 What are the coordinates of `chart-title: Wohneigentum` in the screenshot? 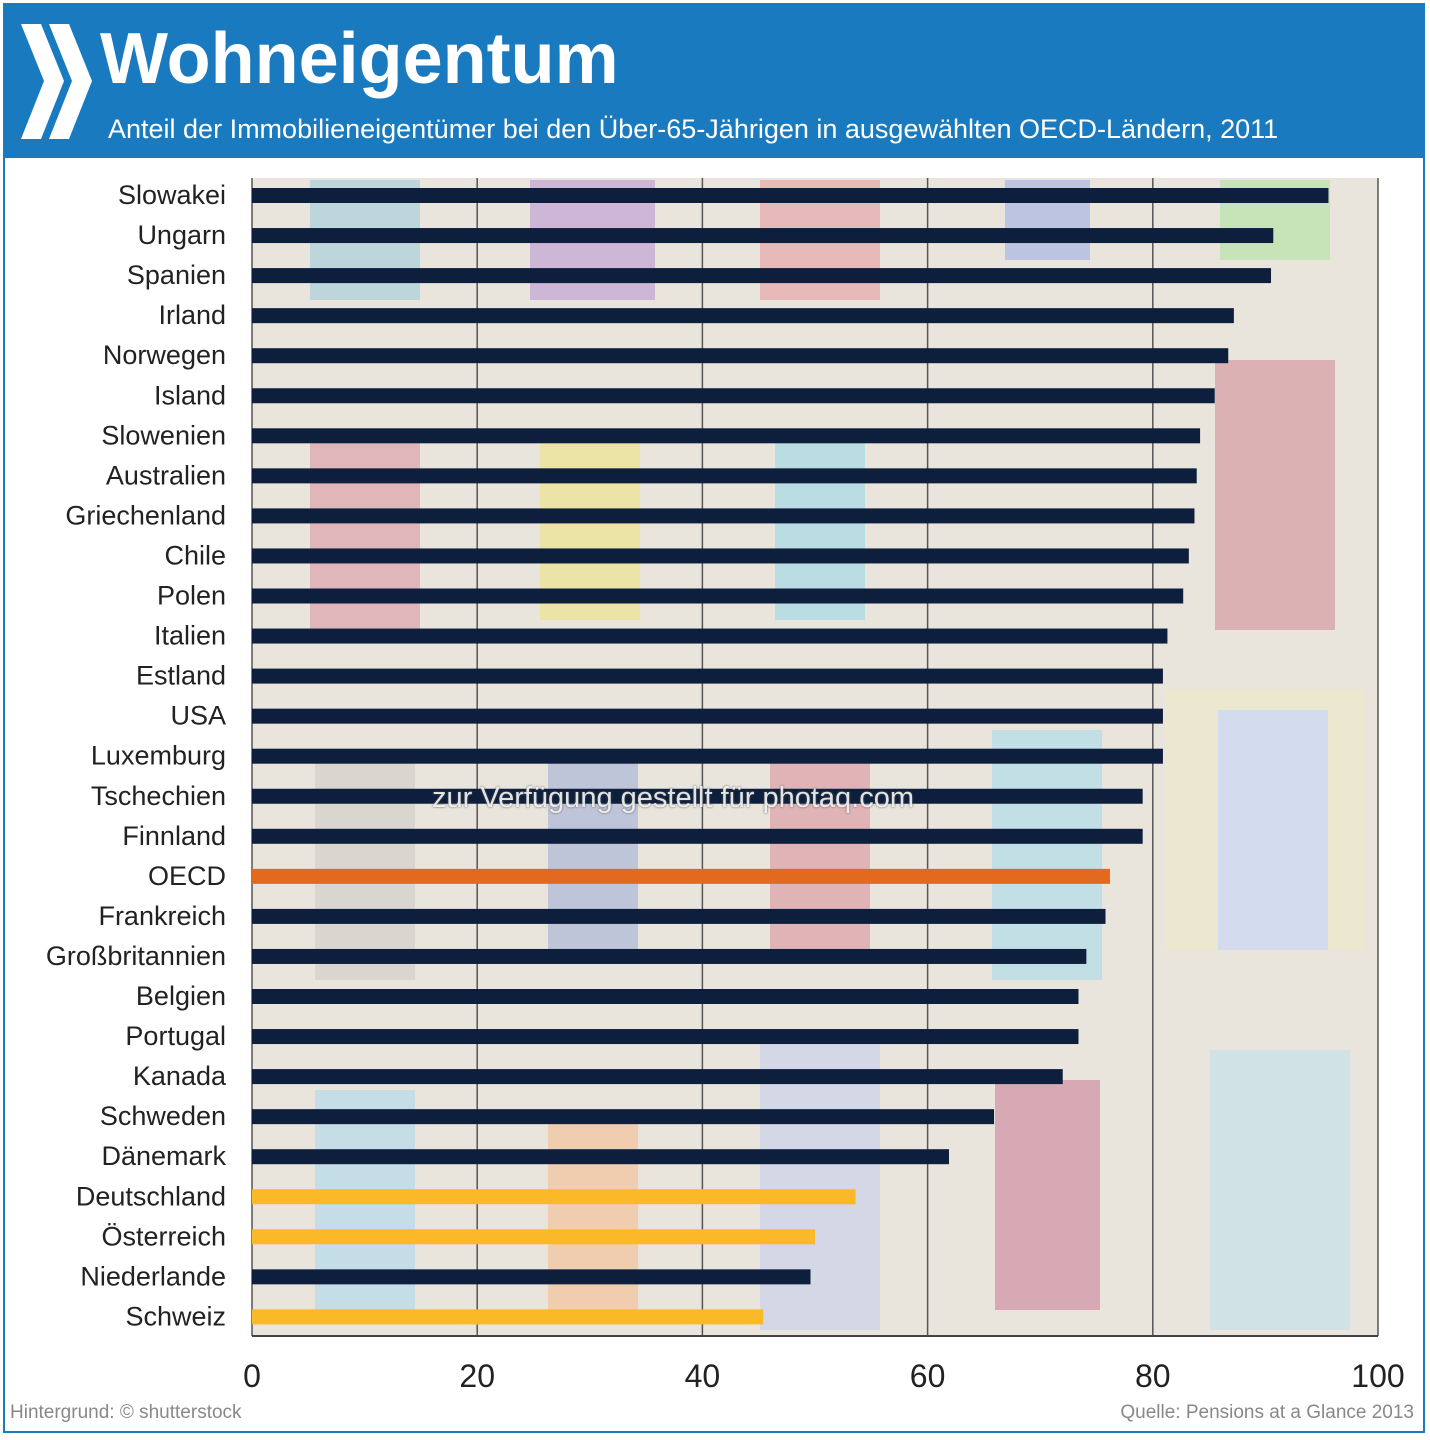 It's located at (359, 59).